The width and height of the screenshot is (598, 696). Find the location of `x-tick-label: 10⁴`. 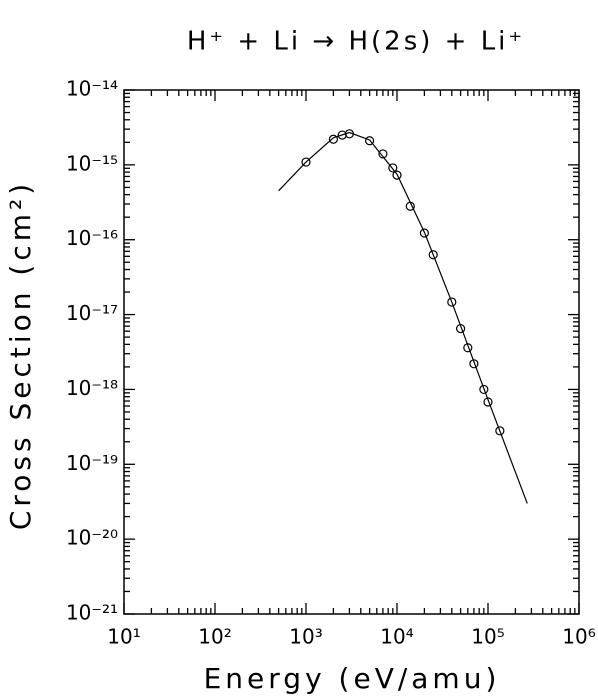

x-tick-label: 10⁴ is located at coordinates (396, 637).